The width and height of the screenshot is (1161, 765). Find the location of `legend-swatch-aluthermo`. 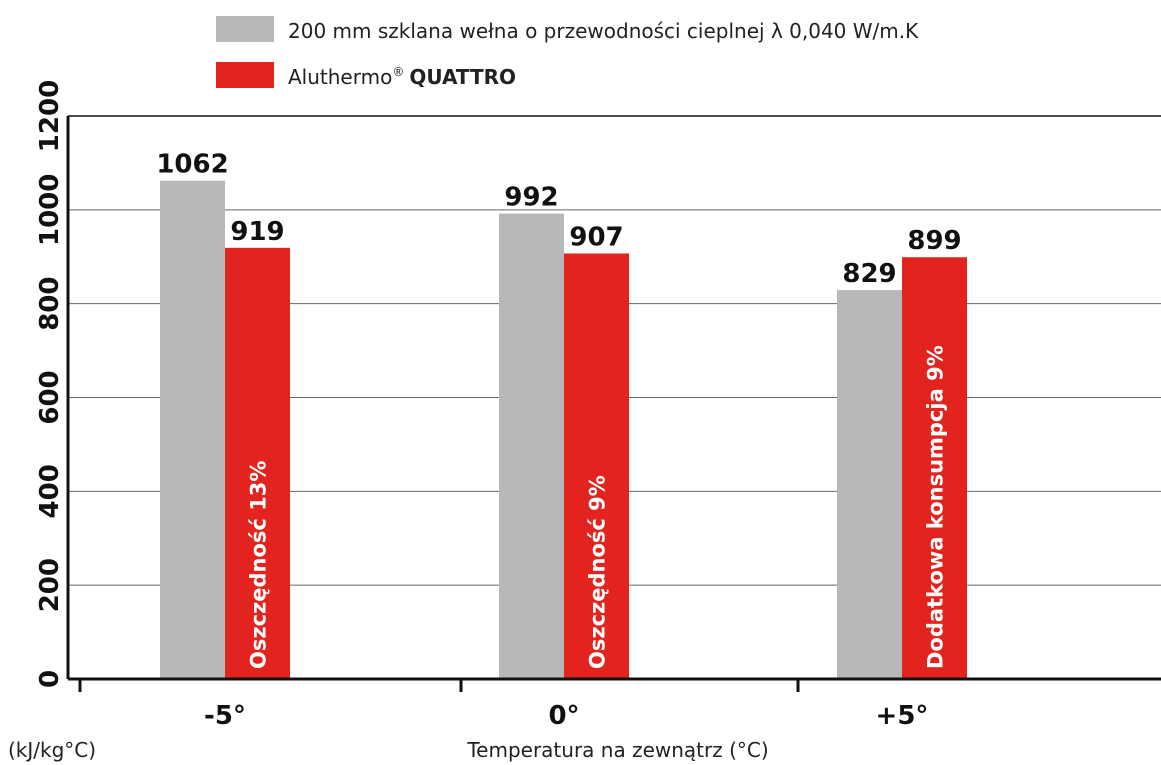

legend-swatch-aluthermo is located at coordinates (245, 75).